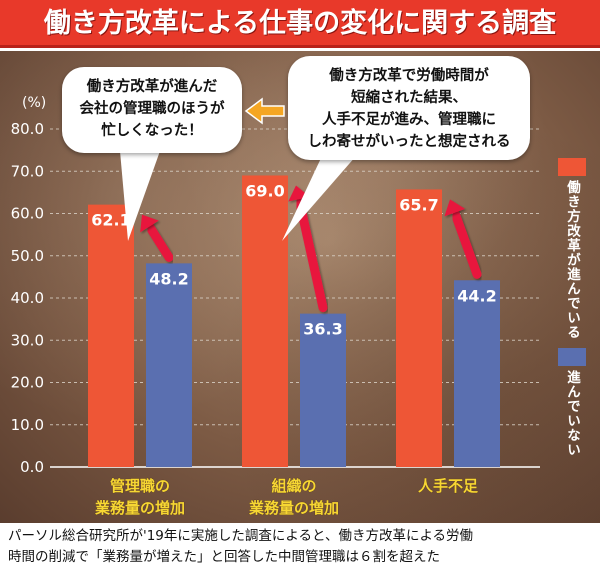  Describe the element at coordinates (572, 413) in the screenshot. I see `legend-label-not-advanced: 進んでいない` at that location.